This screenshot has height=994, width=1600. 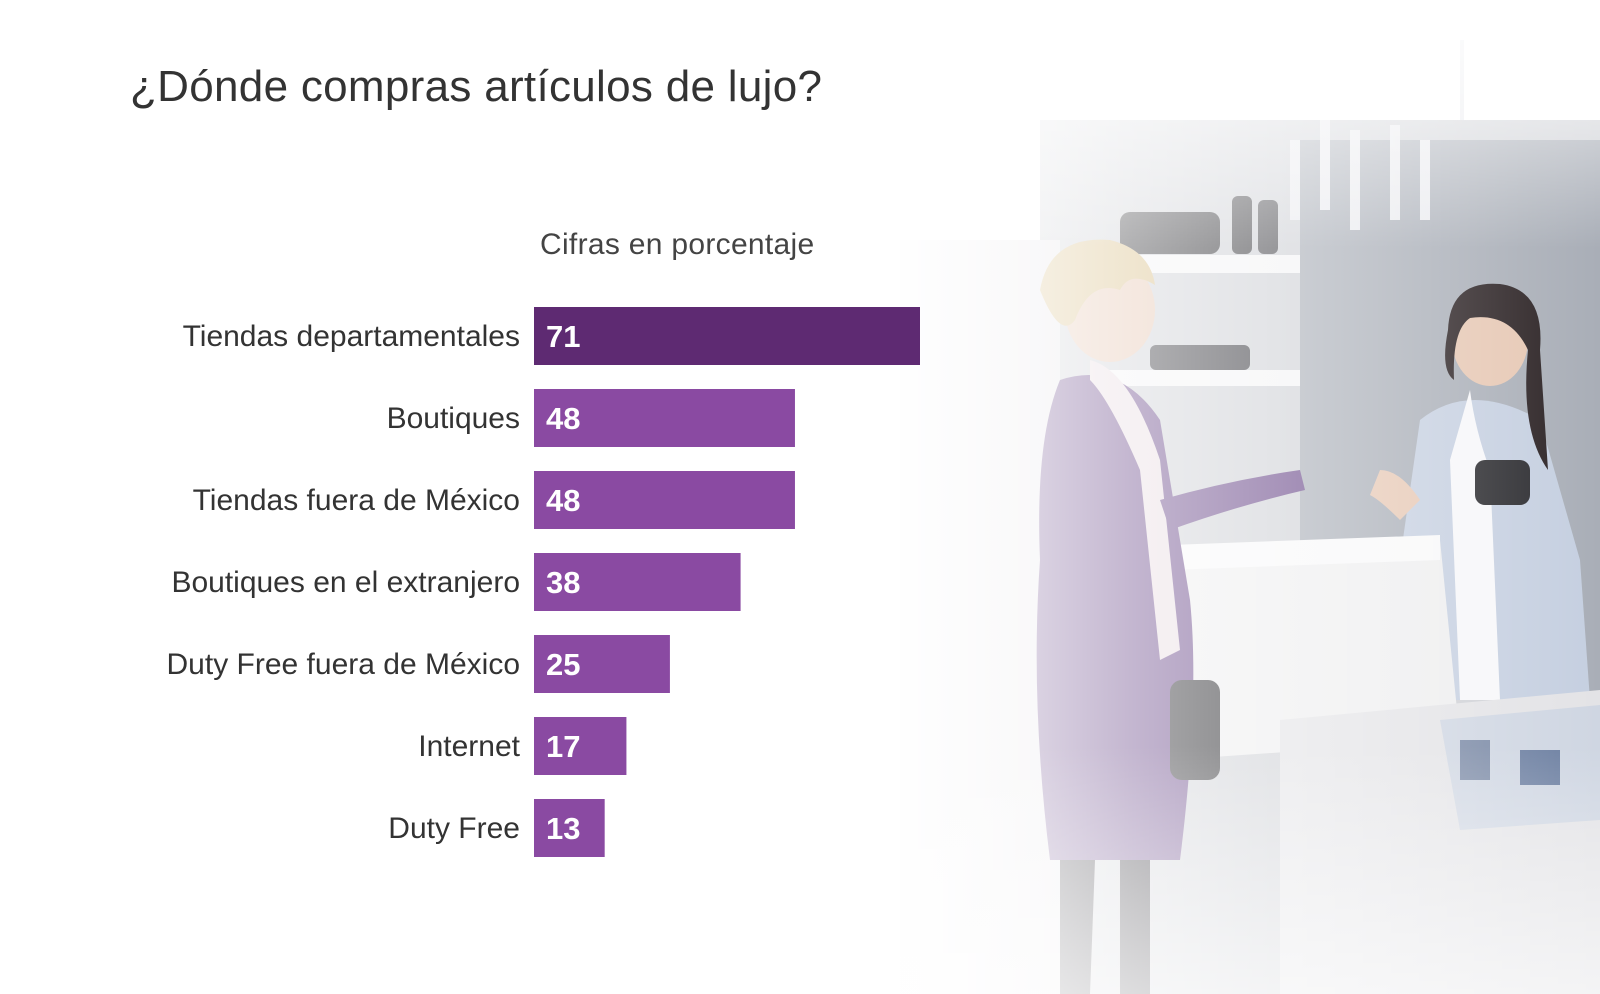 I want to click on category-label: Duty Free, so click(x=454, y=828).